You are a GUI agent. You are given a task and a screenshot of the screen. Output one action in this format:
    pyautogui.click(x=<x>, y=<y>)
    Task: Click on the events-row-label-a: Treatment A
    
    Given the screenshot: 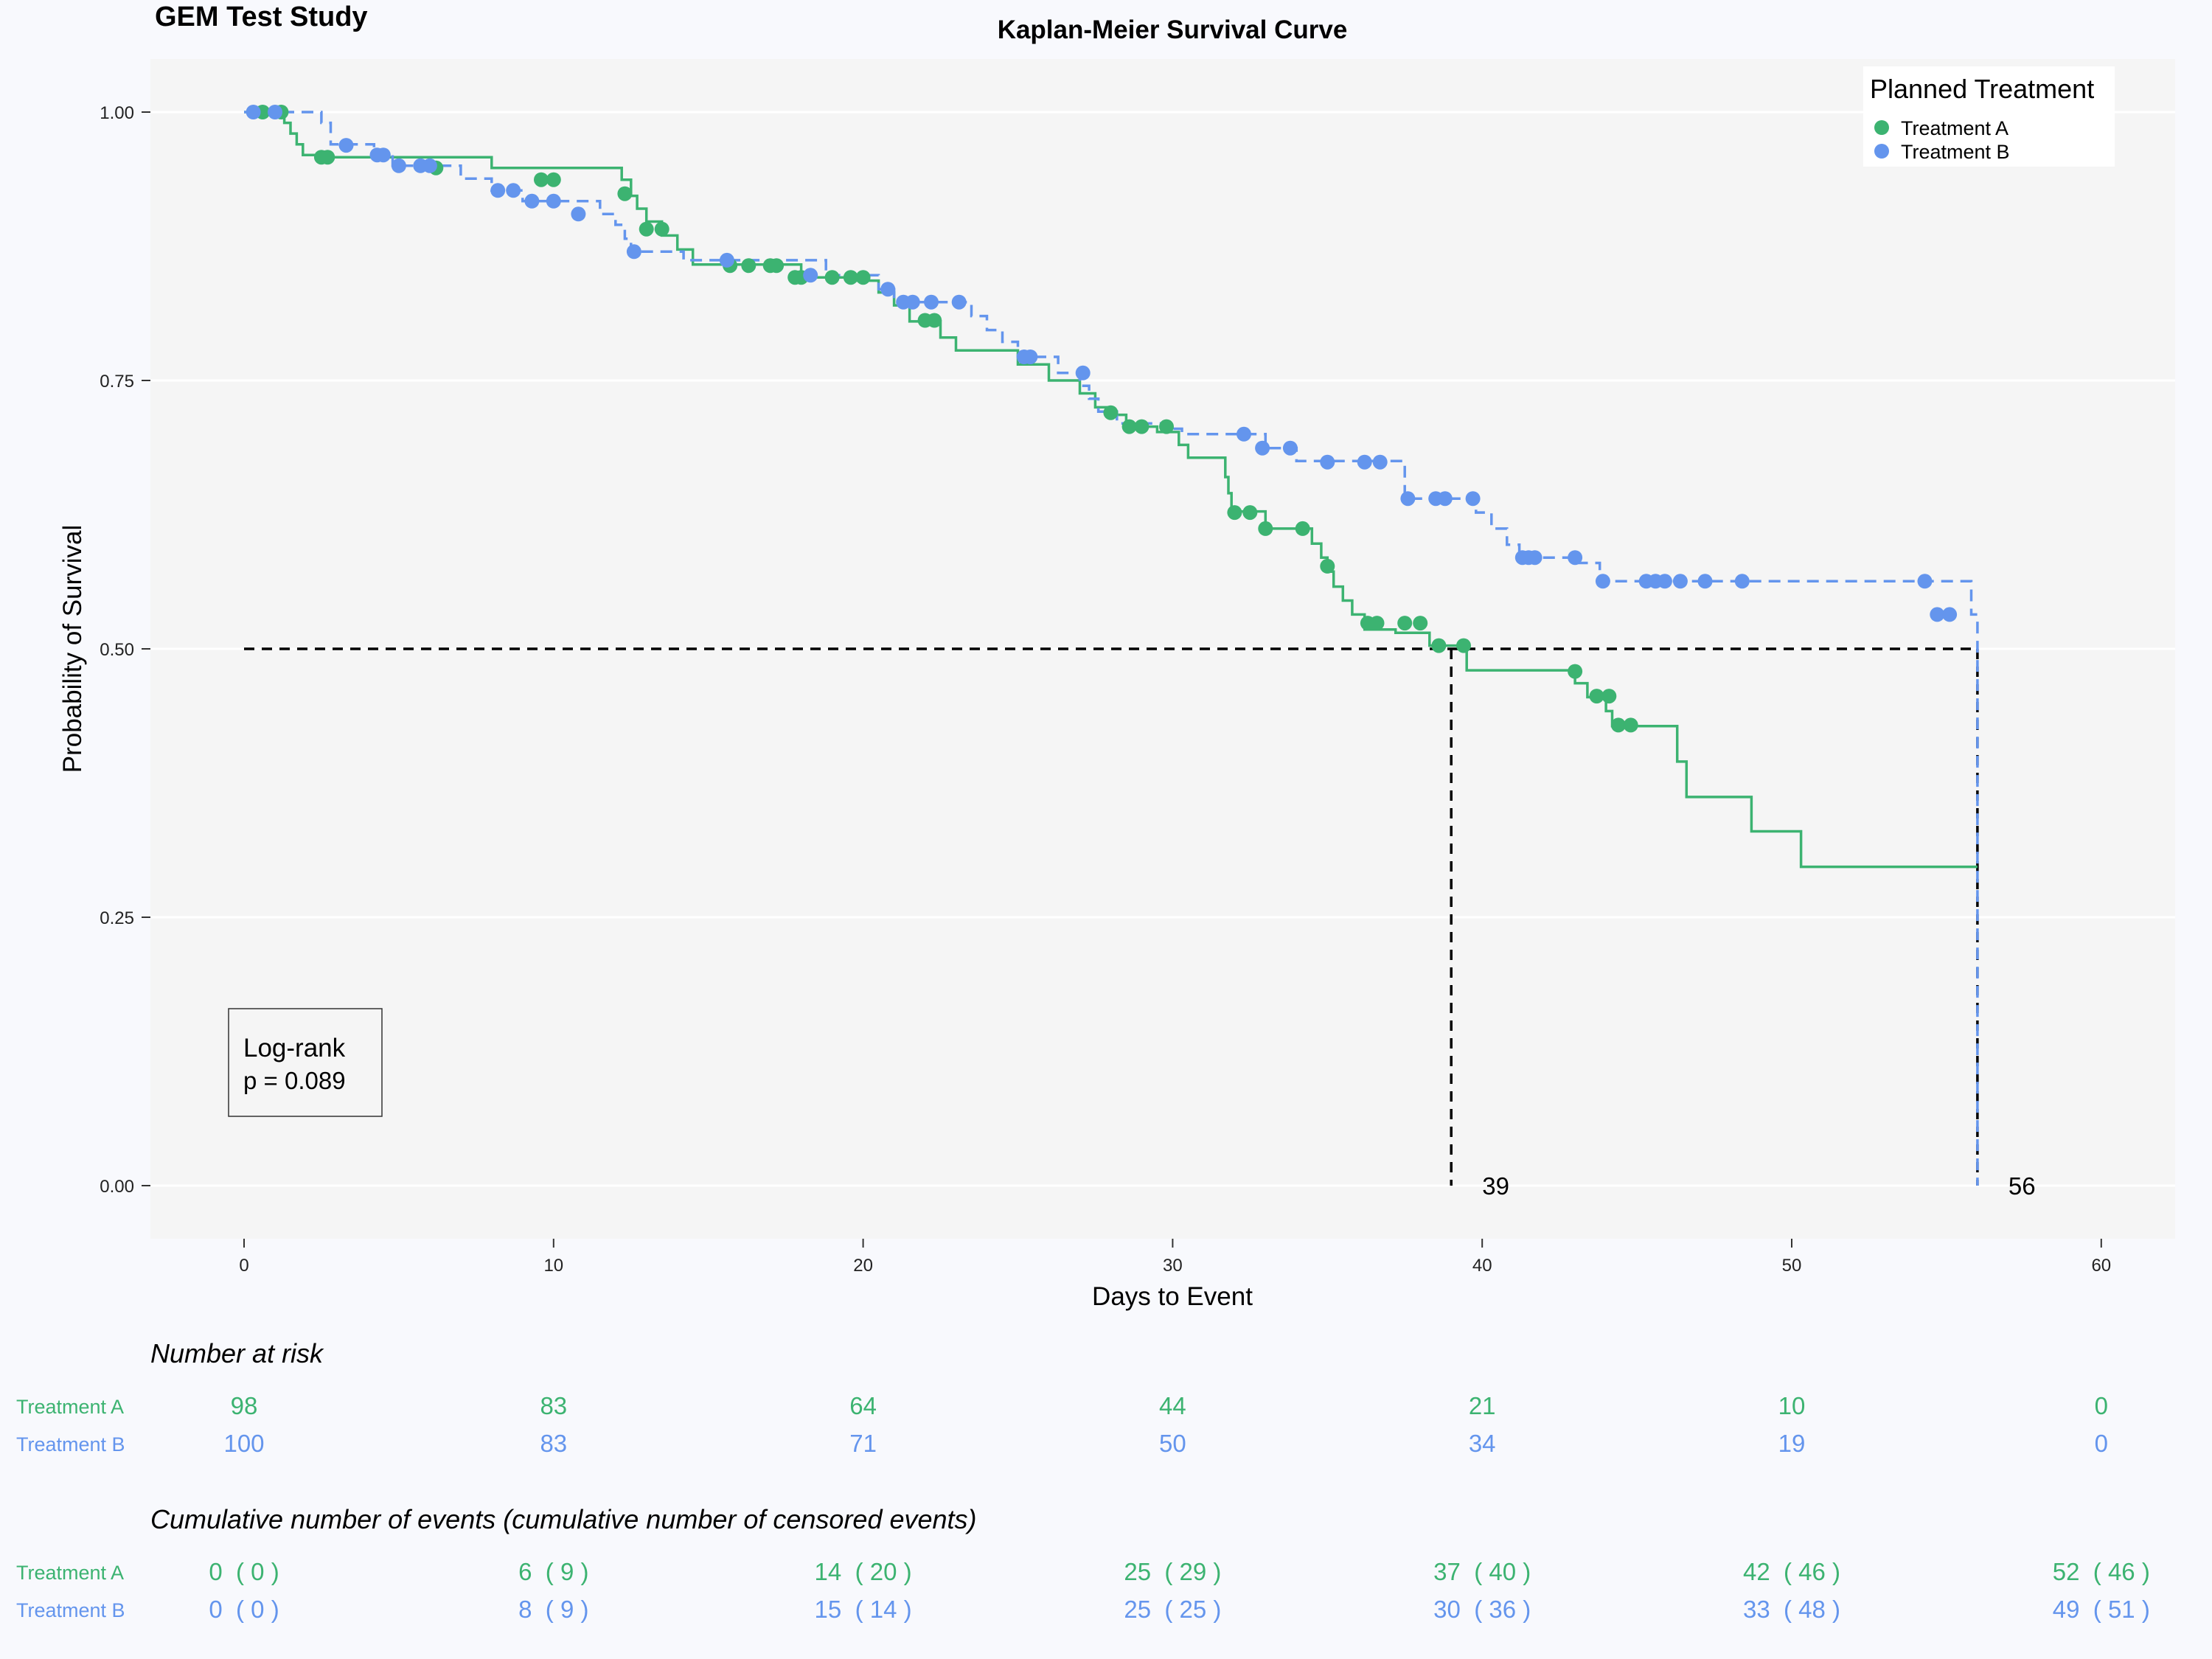 What is the action you would take?
    pyautogui.click(x=70, y=1573)
    